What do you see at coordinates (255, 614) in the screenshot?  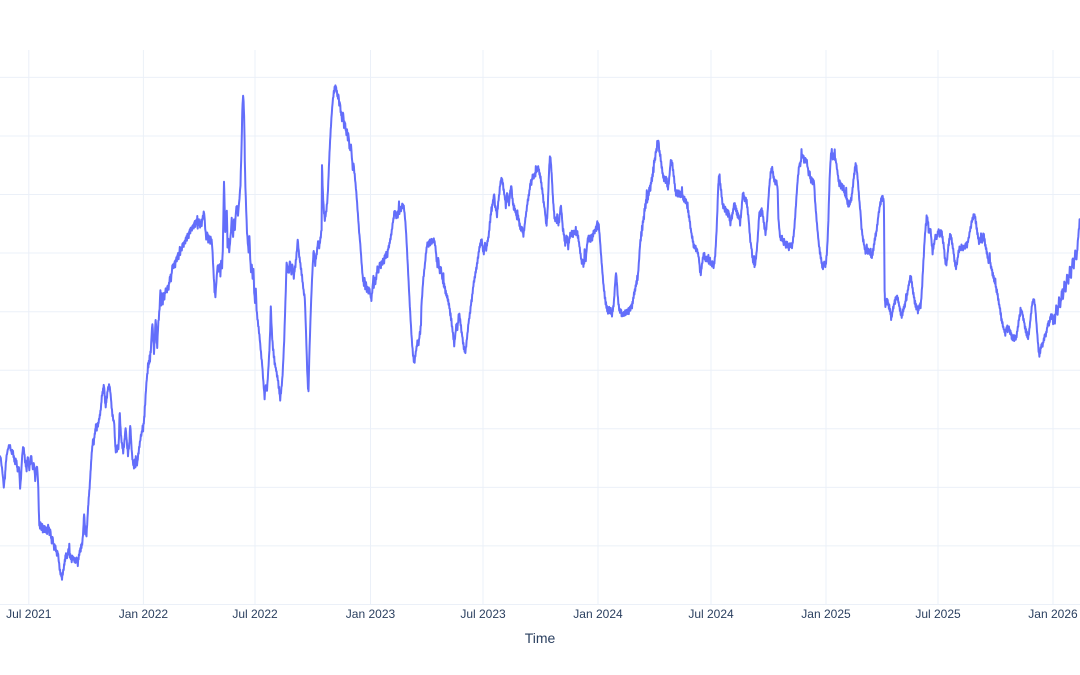 I see `svg-text: Jul 2022` at bounding box center [255, 614].